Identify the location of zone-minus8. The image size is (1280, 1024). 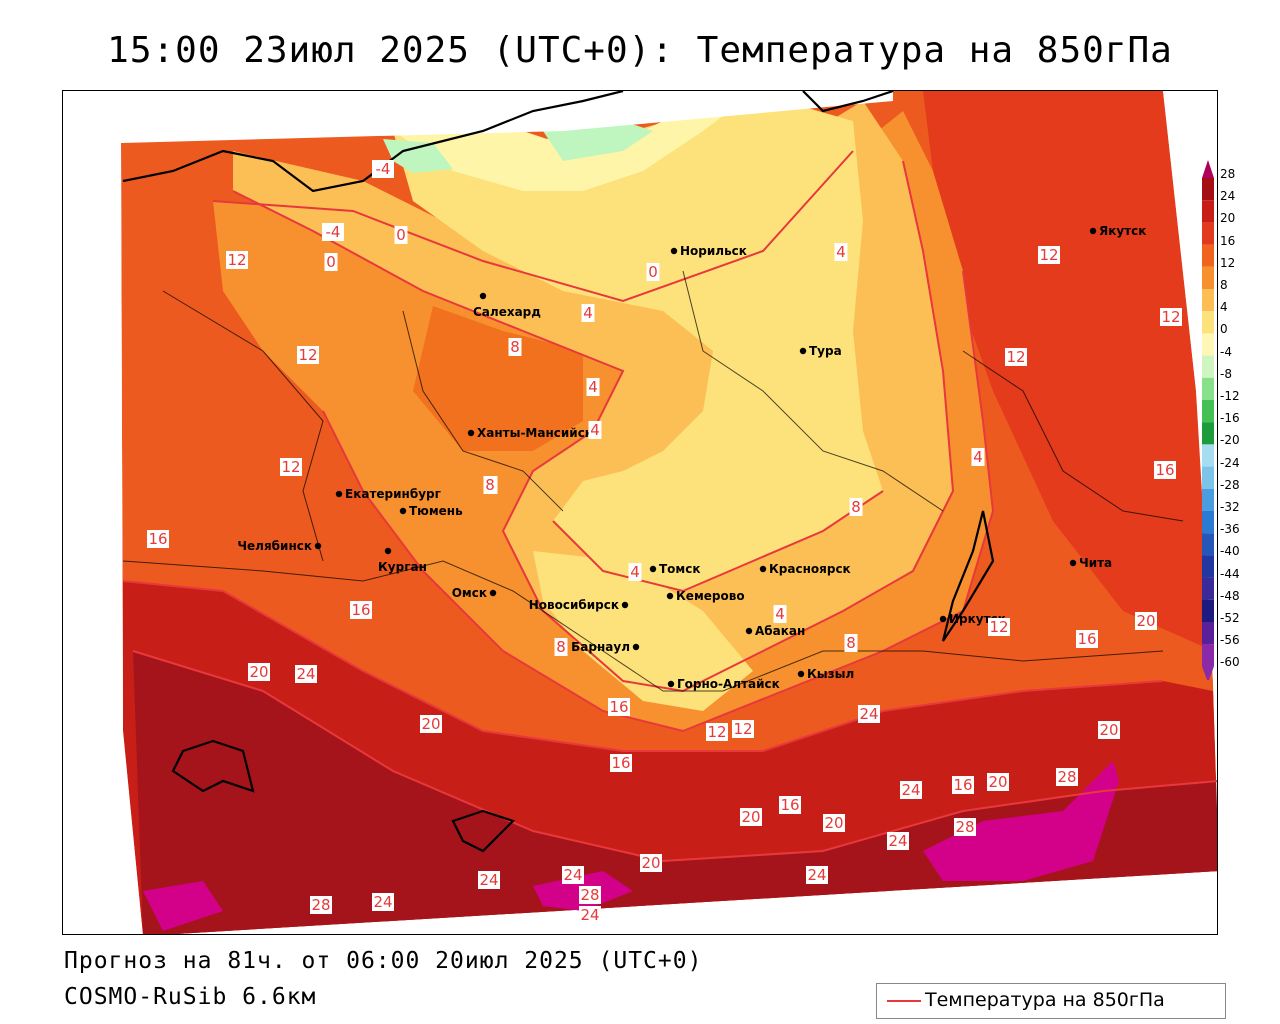
(418, 156).